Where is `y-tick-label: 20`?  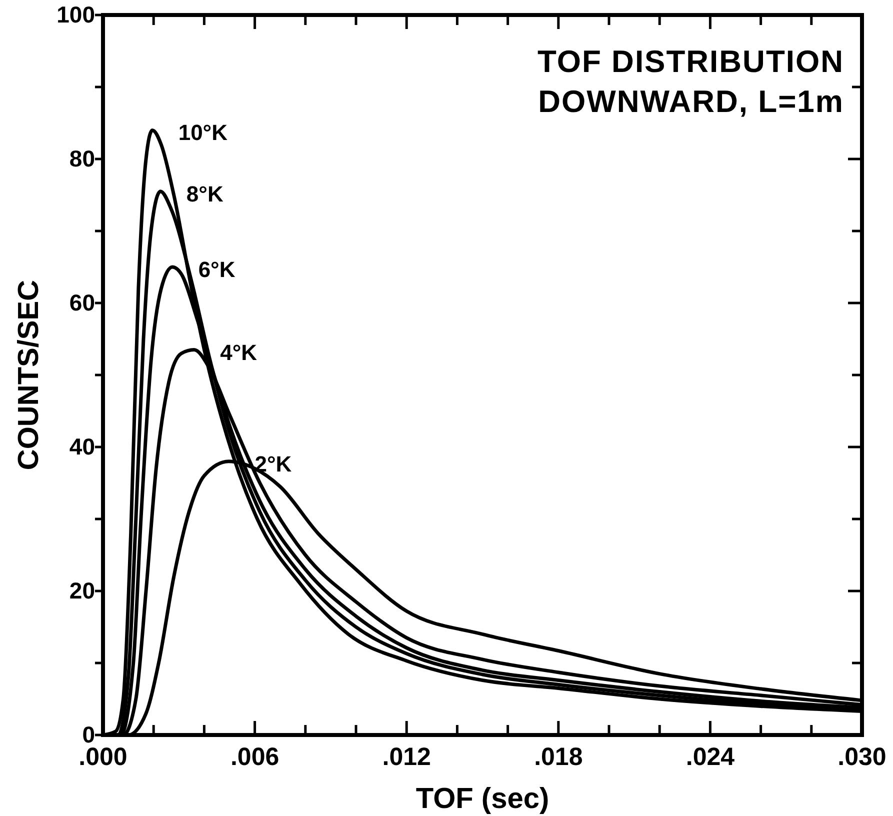 y-tick-label: 20 is located at coordinates (82, 590).